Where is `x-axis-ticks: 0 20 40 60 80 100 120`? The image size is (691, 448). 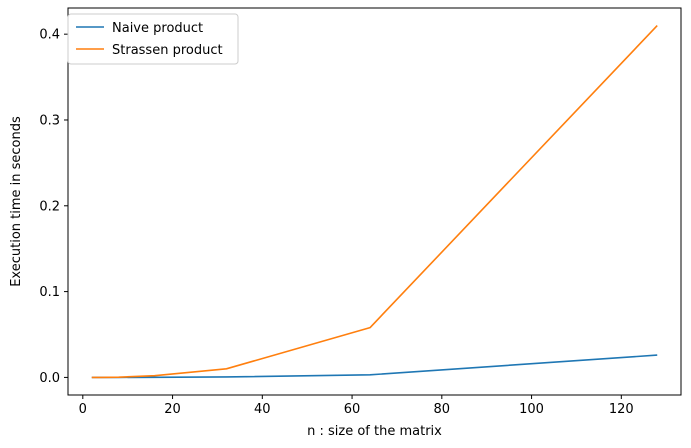 x-axis-ticks: 0 20 40 60 80 100 120 is located at coordinates (356, 406).